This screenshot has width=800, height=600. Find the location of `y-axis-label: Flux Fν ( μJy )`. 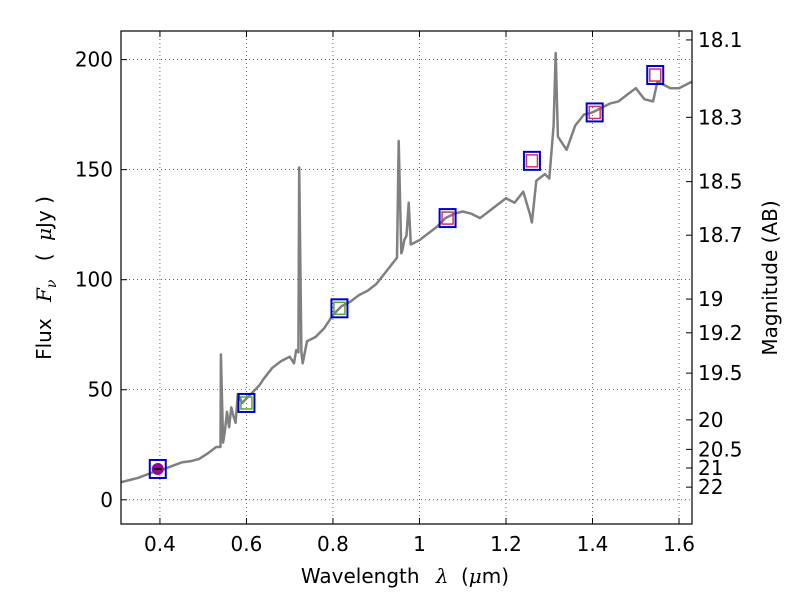

y-axis-label: Flux Fν ( μJy ) is located at coordinates (46, 278).